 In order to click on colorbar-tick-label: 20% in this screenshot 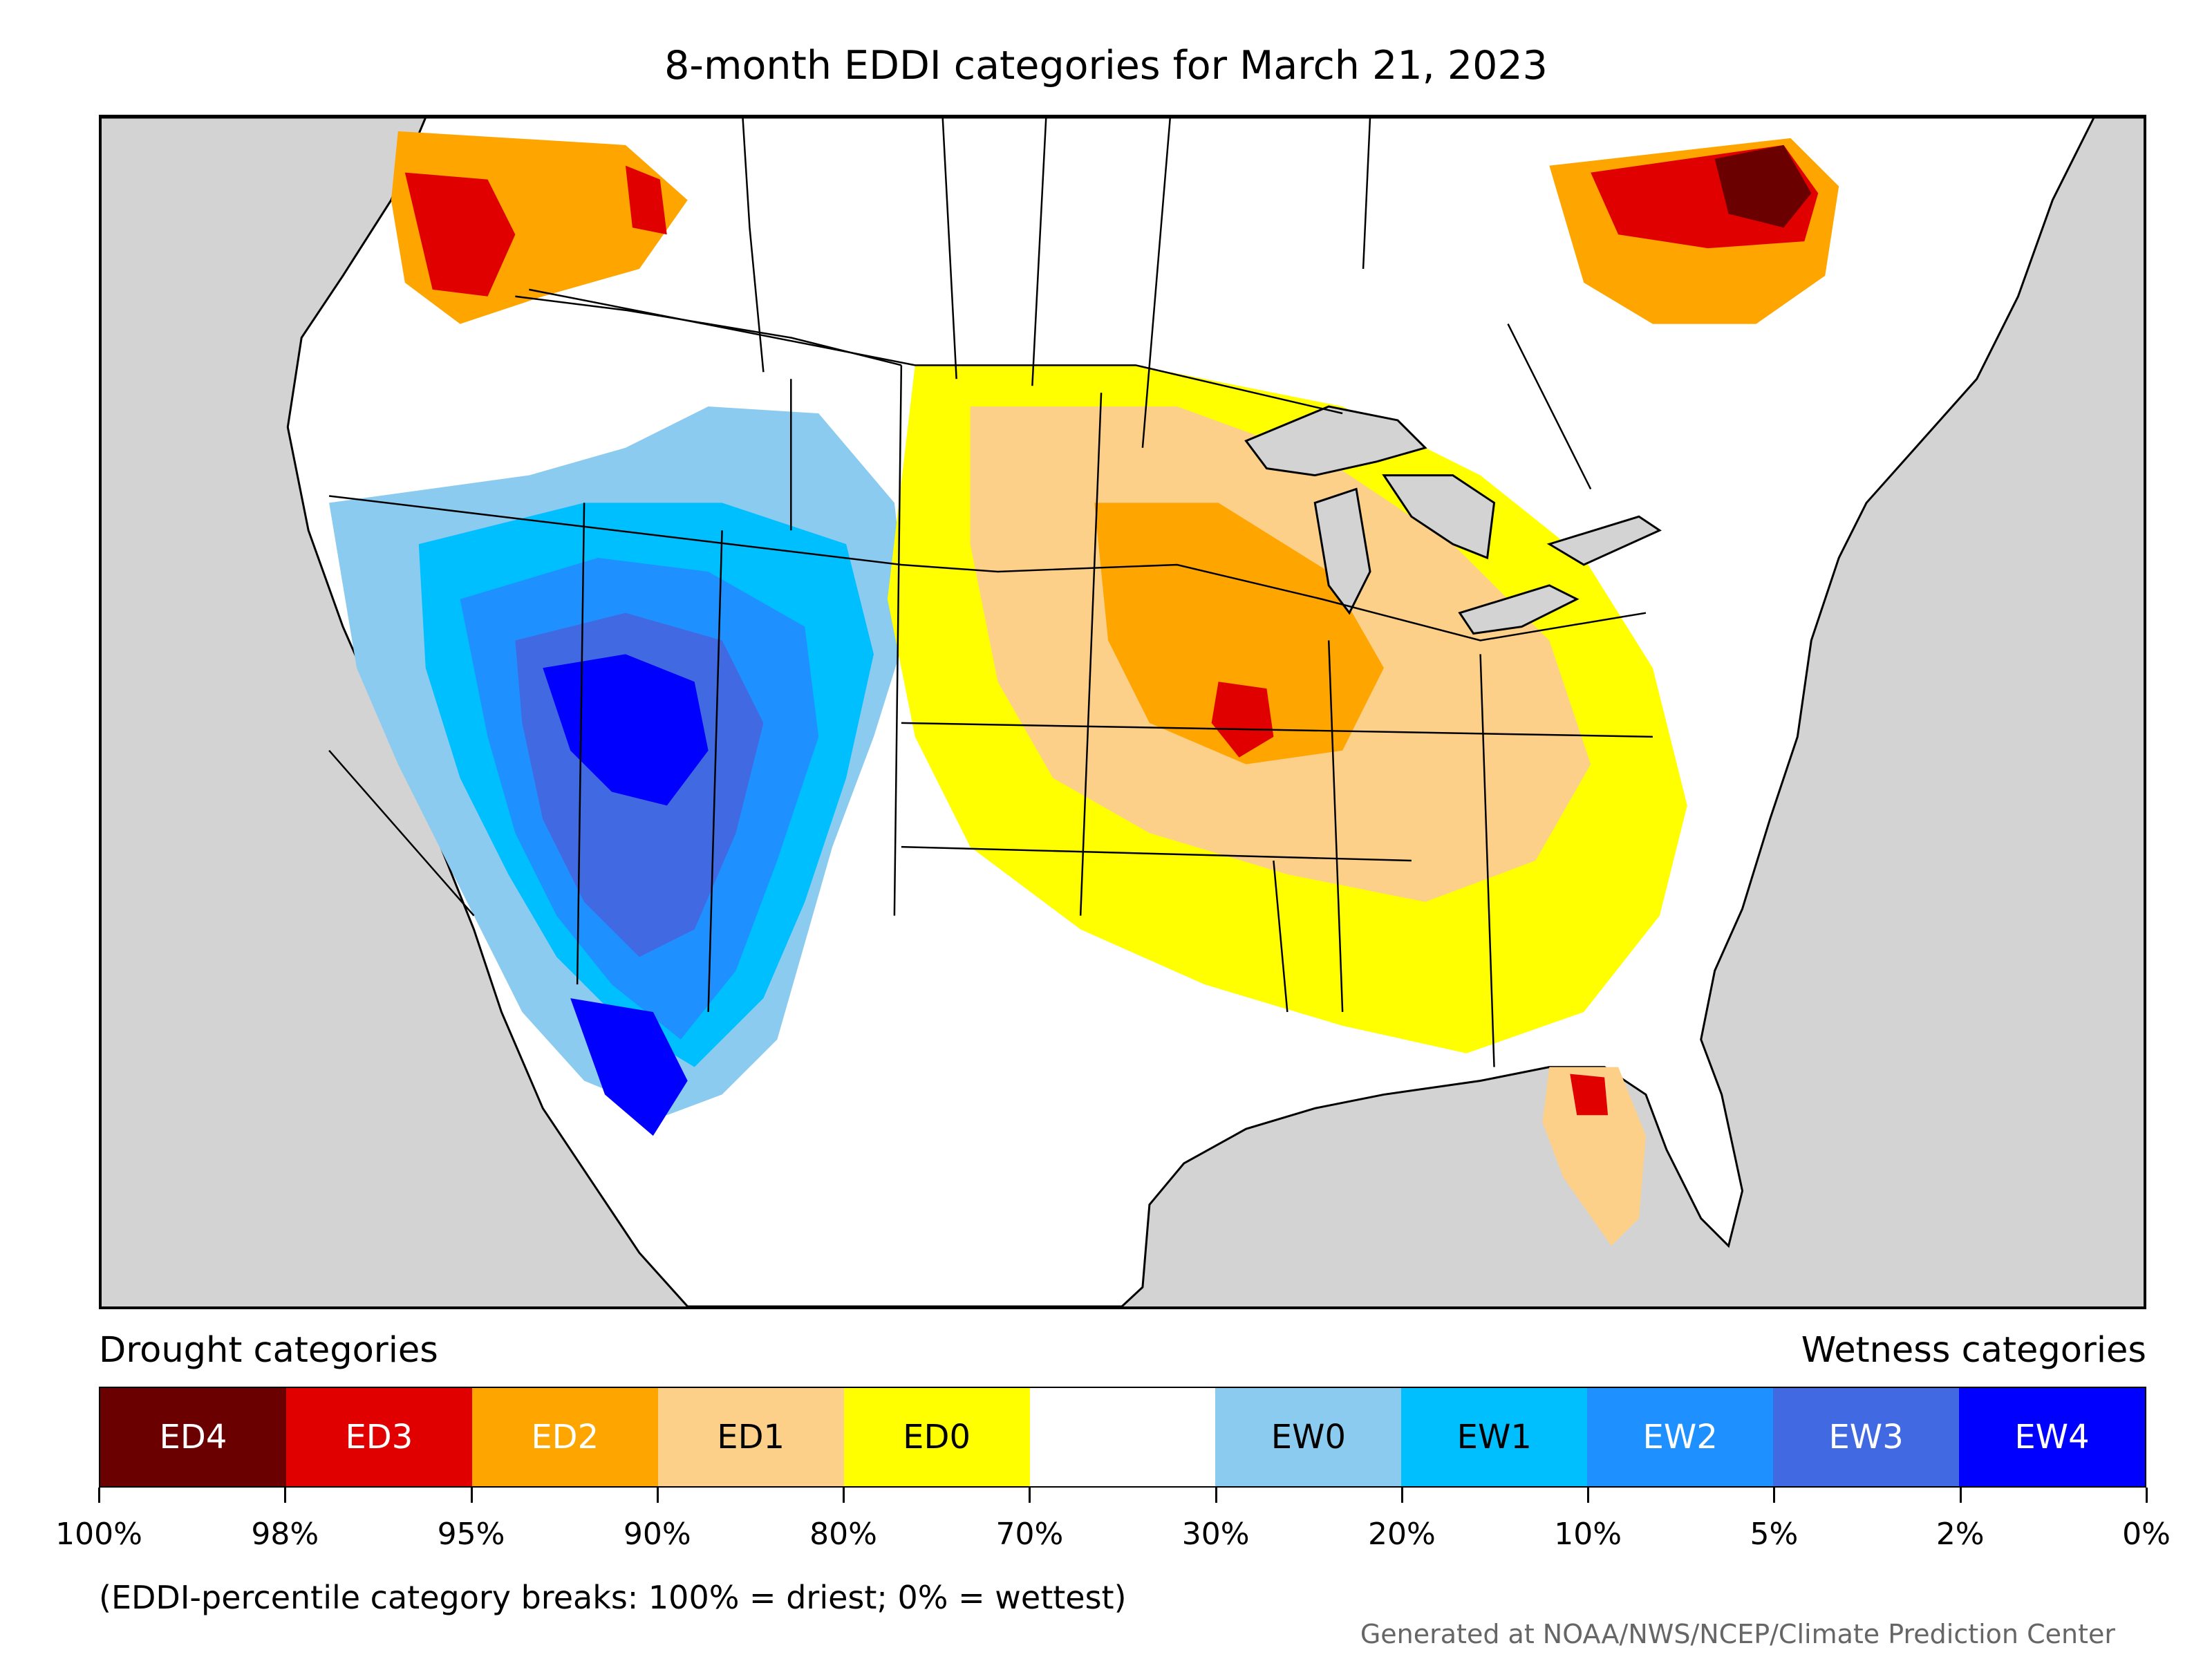, I will do `click(1402, 1535)`.